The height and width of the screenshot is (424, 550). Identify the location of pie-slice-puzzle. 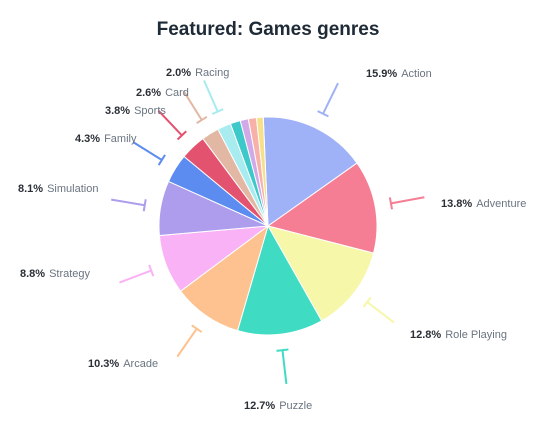
(279, 280).